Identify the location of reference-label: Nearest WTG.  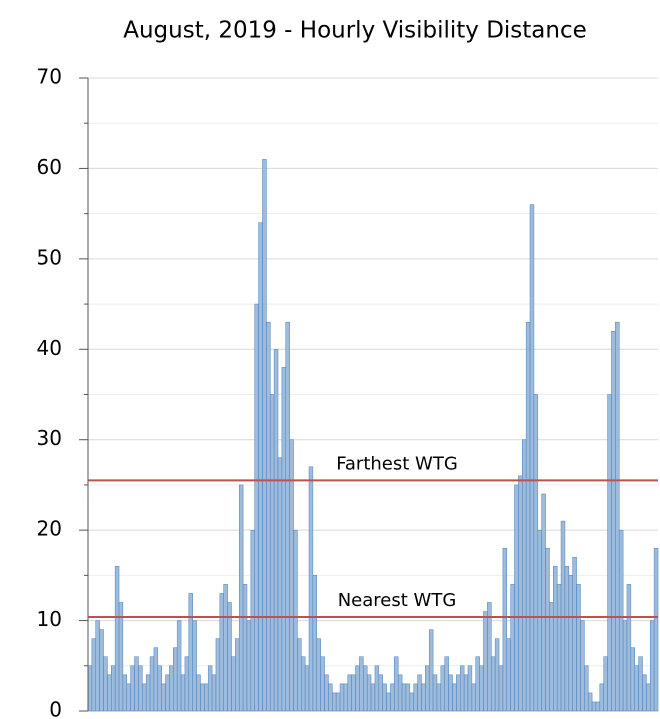
(397, 600).